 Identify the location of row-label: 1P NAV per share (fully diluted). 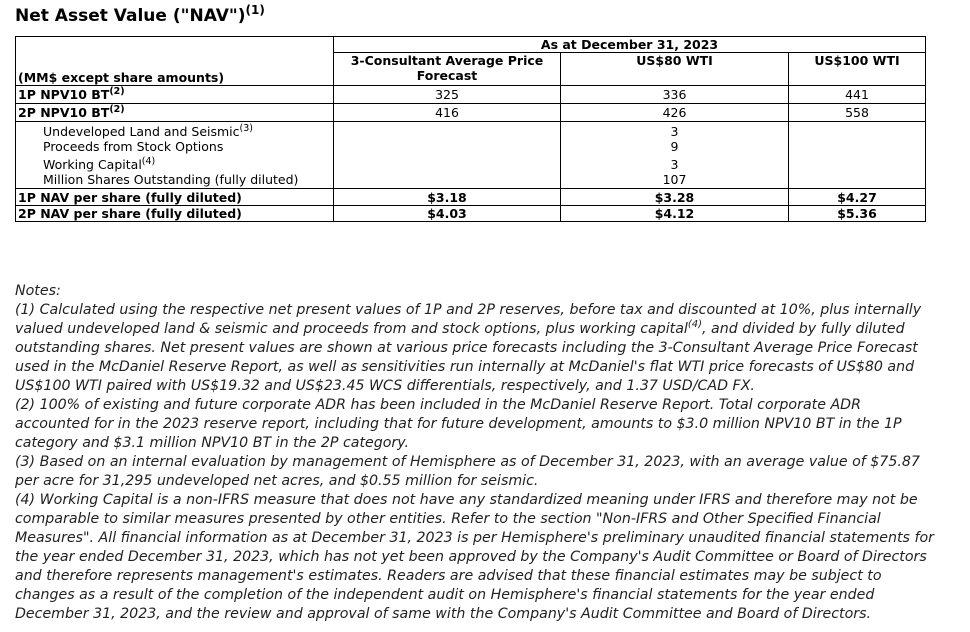
(174, 197).